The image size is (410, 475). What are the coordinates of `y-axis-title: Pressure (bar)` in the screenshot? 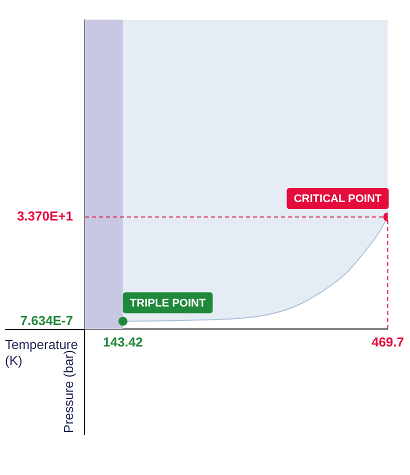 It's located at (68, 392).